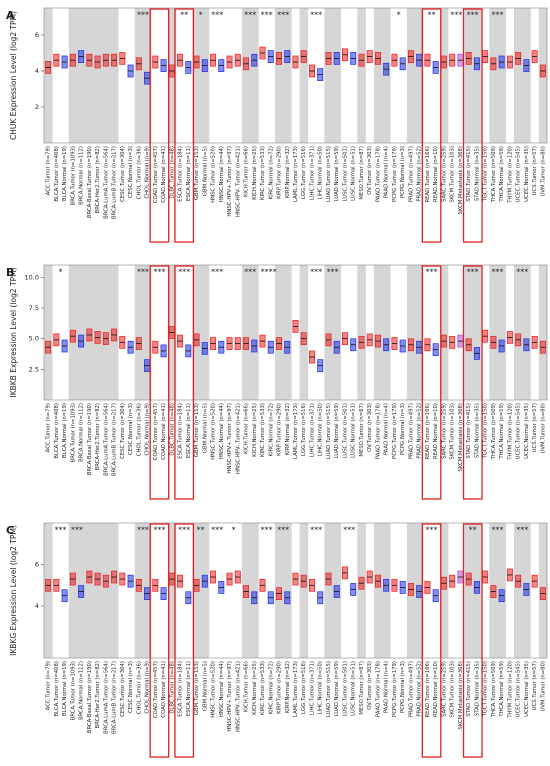 Image resolution: width=550 pixels, height=766 pixels. What do you see at coordinates (37, 107) in the screenshot?
I see `y-tick-label: 2` at bounding box center [37, 107].